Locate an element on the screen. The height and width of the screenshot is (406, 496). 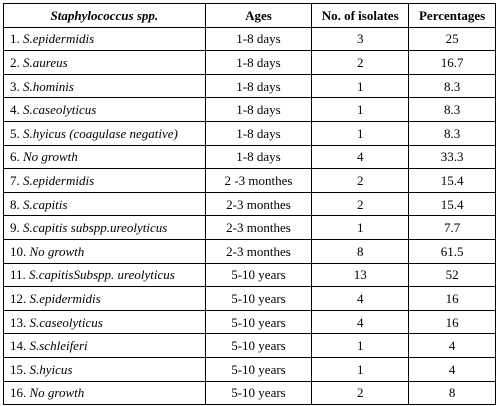
percentage-cell: 4 is located at coordinates (452, 369).